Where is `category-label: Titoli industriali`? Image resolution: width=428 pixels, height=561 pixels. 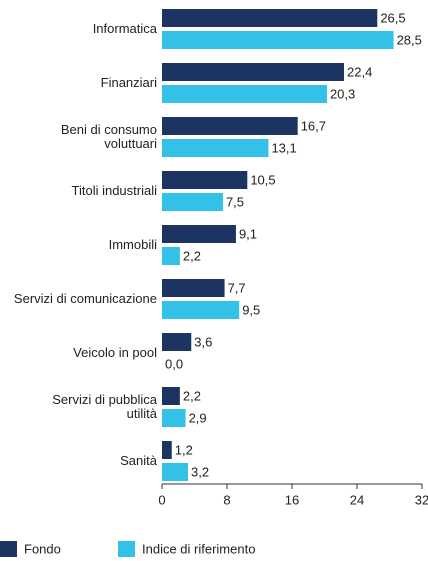 category-label: Titoli industriali is located at coordinates (114, 190).